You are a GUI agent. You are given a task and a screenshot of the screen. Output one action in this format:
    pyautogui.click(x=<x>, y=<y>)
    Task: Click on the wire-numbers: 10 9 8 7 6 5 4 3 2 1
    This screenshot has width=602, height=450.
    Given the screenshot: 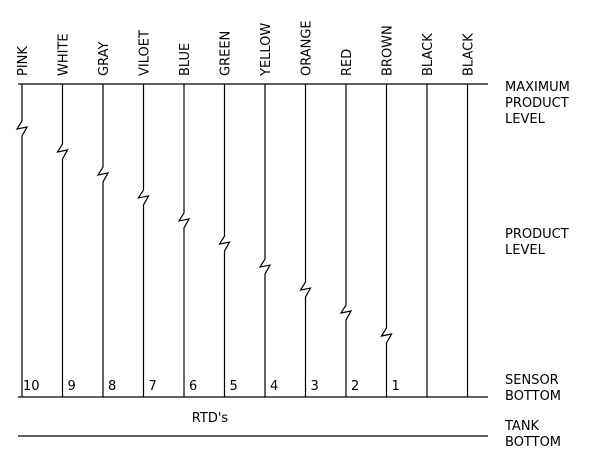 What is the action you would take?
    pyautogui.click(x=211, y=386)
    